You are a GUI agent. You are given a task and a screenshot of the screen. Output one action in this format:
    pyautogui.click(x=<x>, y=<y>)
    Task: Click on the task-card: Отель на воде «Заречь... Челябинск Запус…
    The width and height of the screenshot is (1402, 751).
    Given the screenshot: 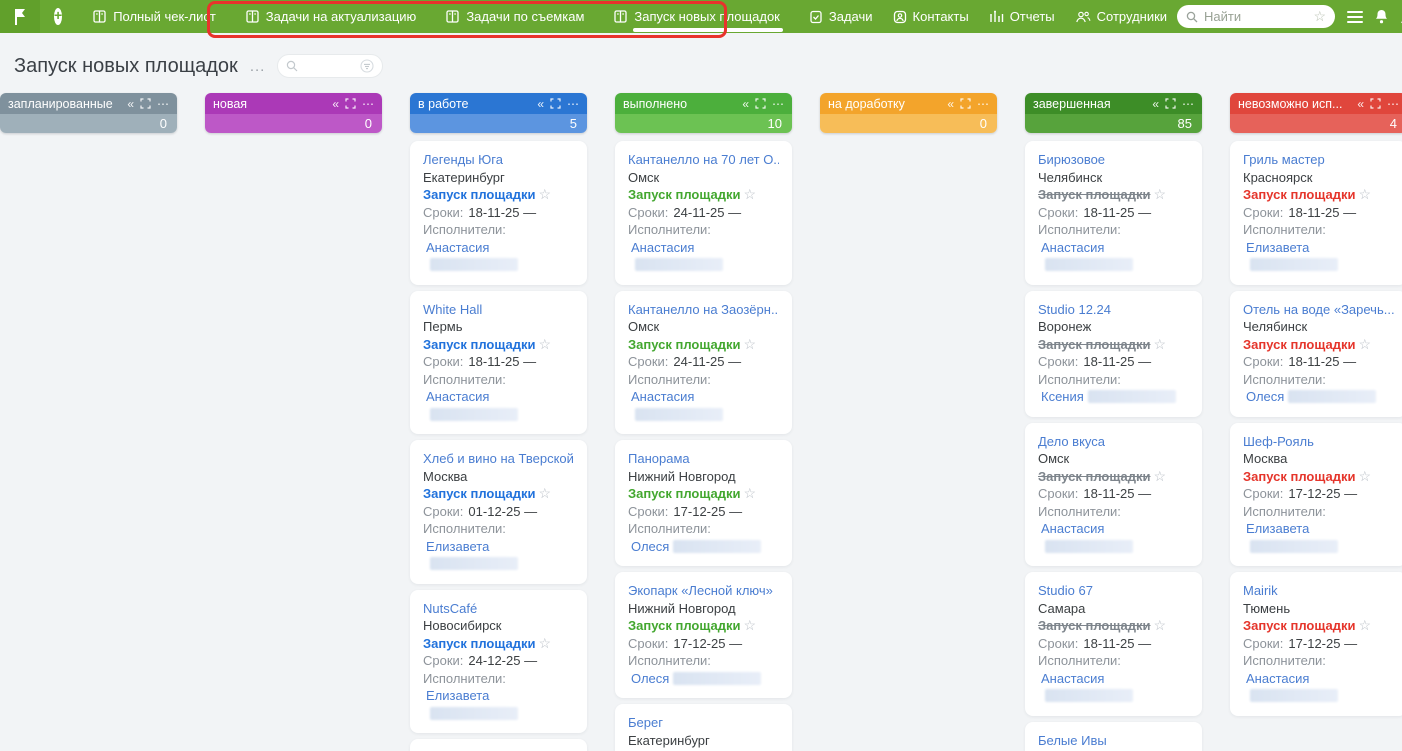 What is the action you would take?
    pyautogui.click(x=1316, y=353)
    